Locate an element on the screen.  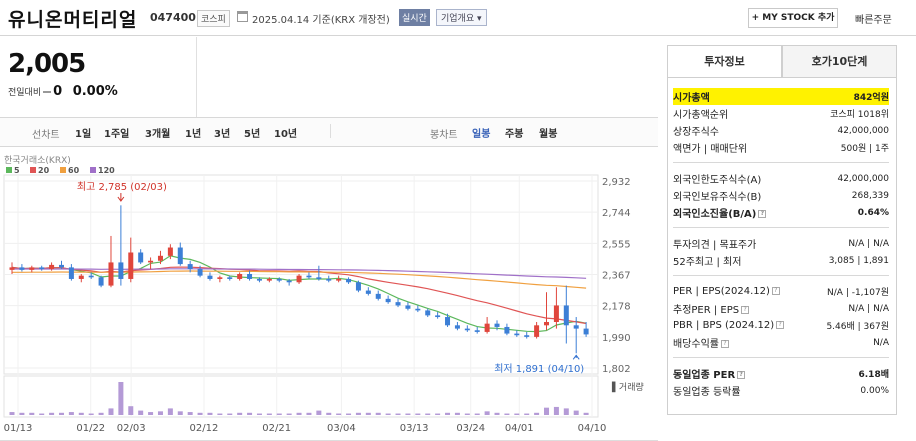
realtime-button: 실시간 is located at coordinates (414, 17).